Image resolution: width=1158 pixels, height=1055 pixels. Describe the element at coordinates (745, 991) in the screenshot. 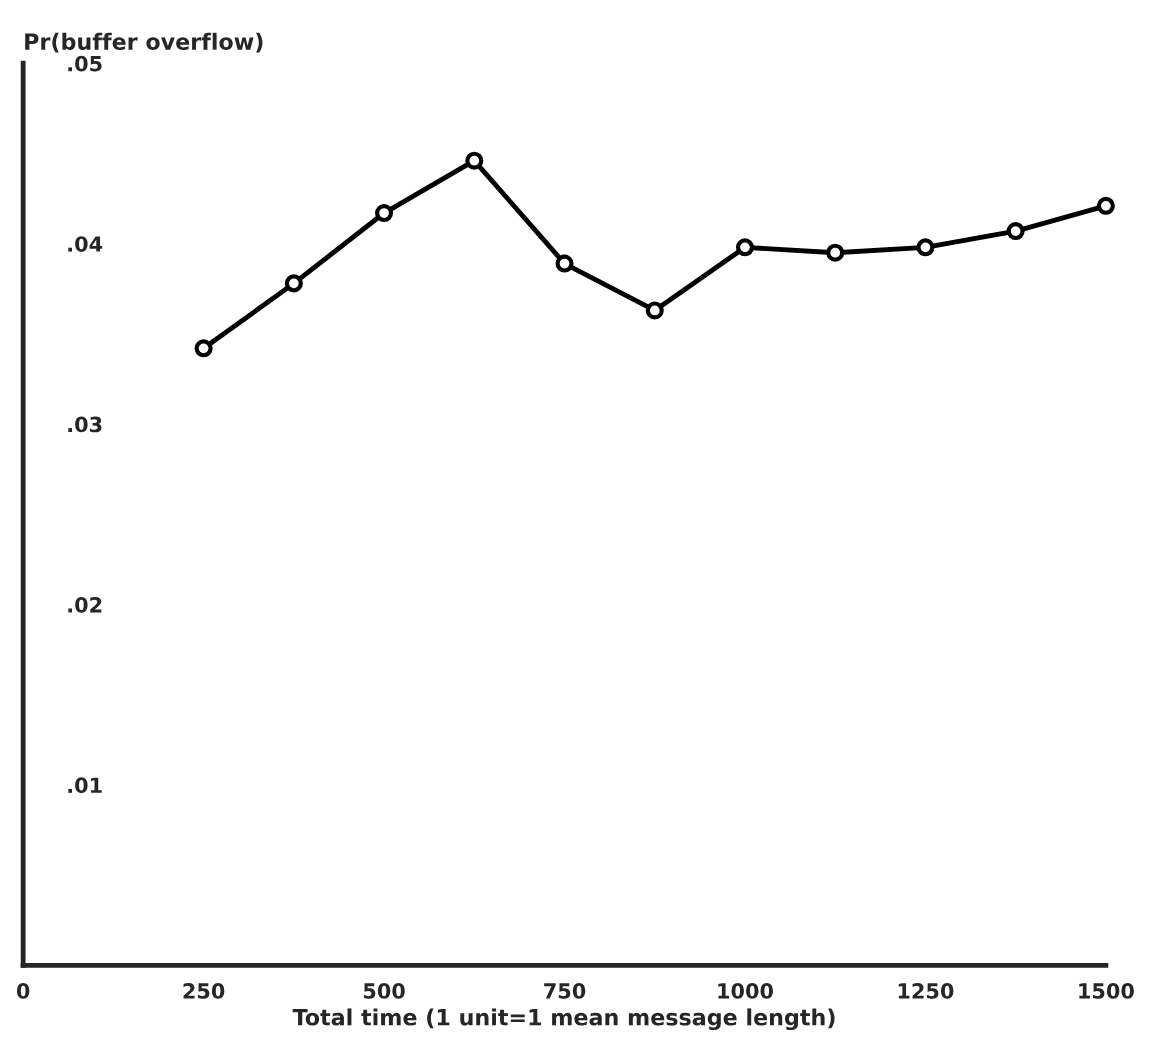

I see `x-tick-label: 1000` at that location.